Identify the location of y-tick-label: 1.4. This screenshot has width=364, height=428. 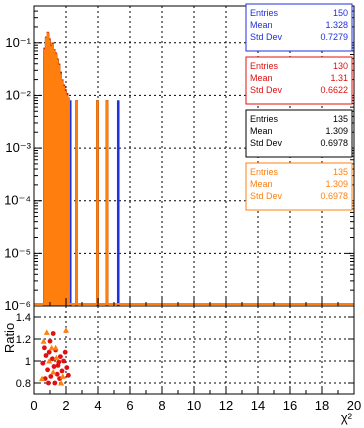
(23, 318).